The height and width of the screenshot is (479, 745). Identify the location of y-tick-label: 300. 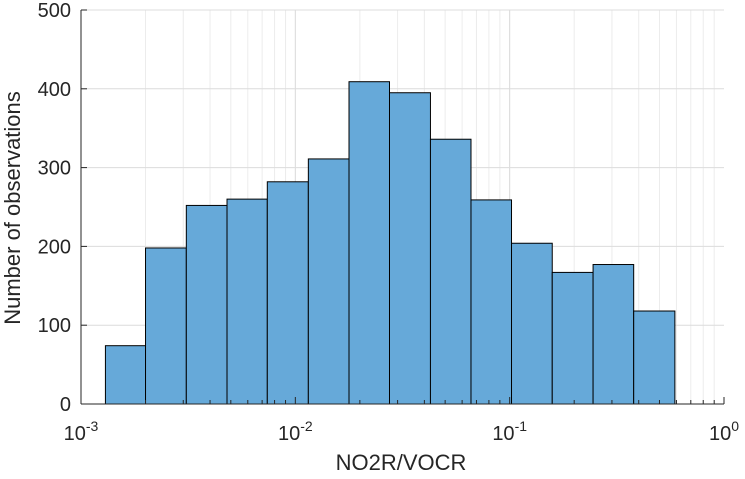
(54, 169).